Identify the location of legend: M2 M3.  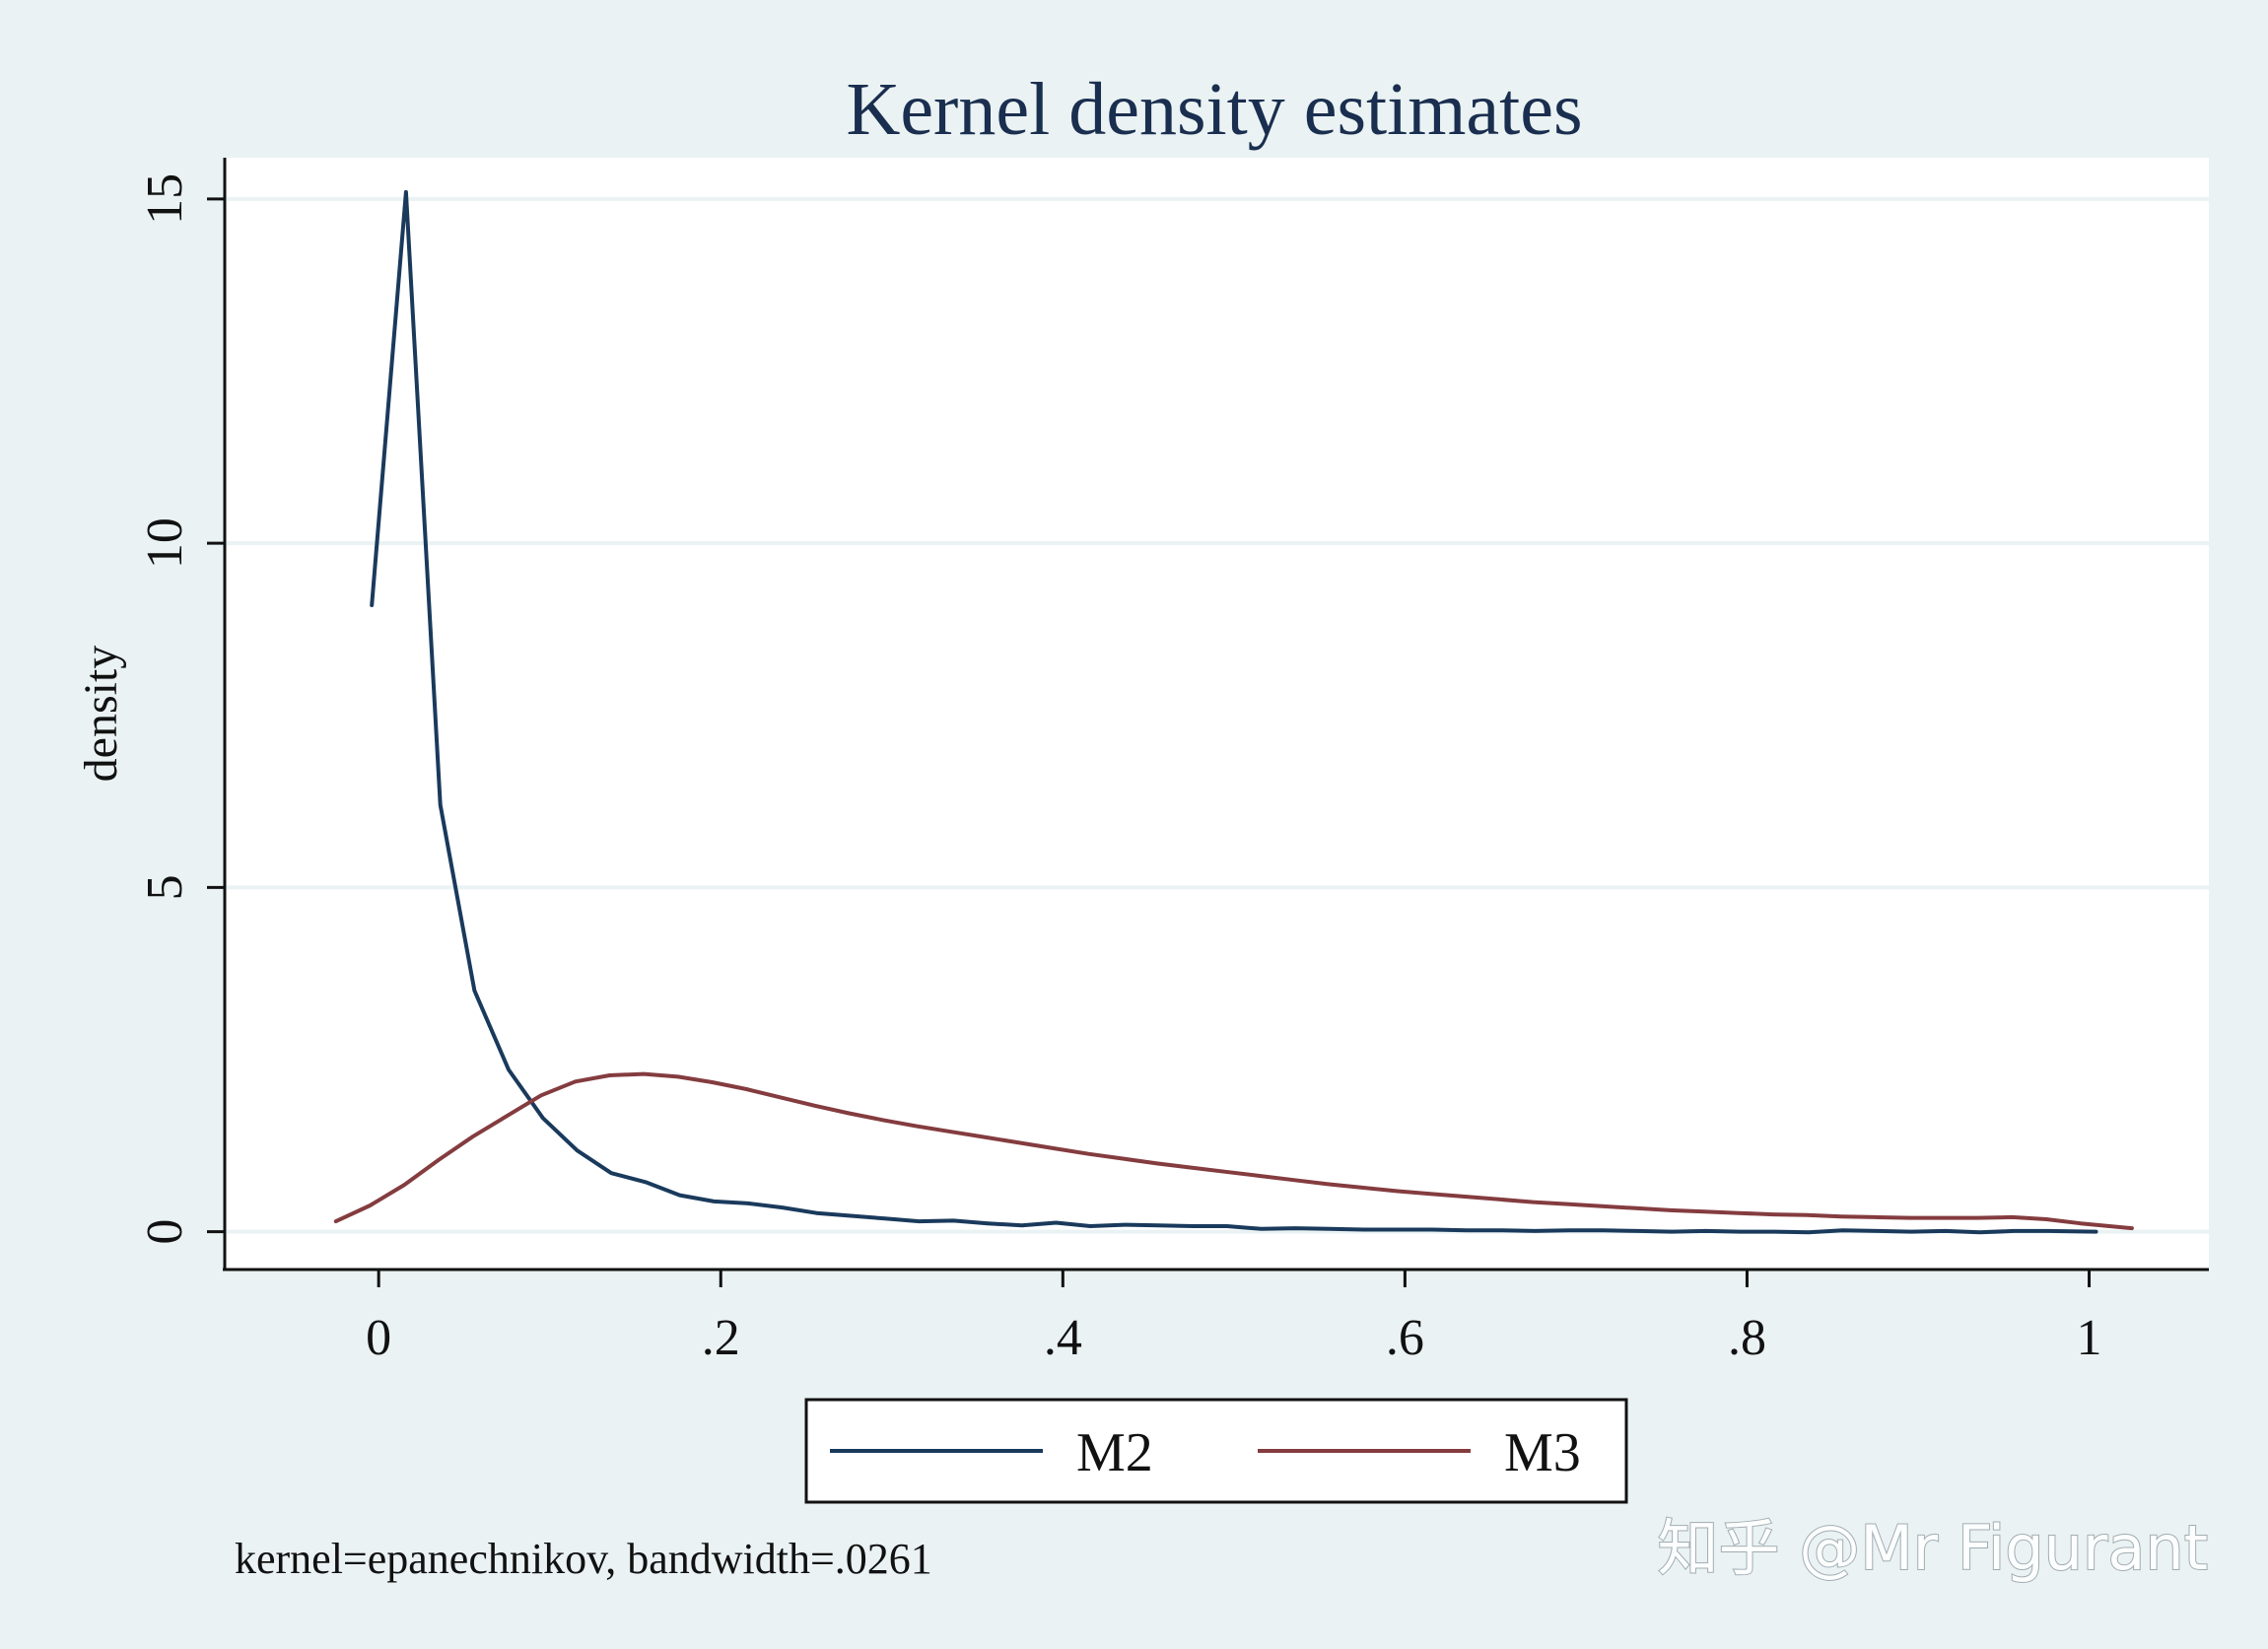
(1216, 1451).